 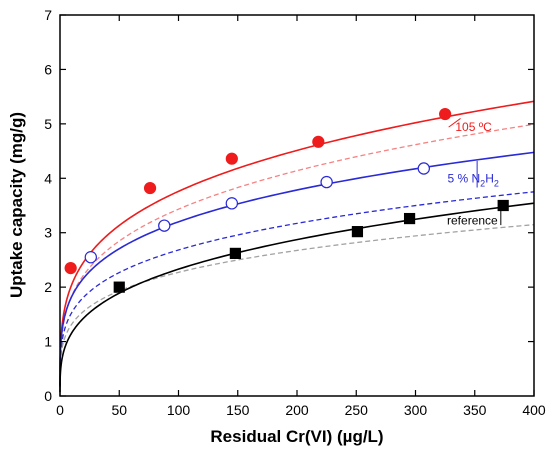 I want to click on x-tick-label: 150, so click(x=238, y=410).